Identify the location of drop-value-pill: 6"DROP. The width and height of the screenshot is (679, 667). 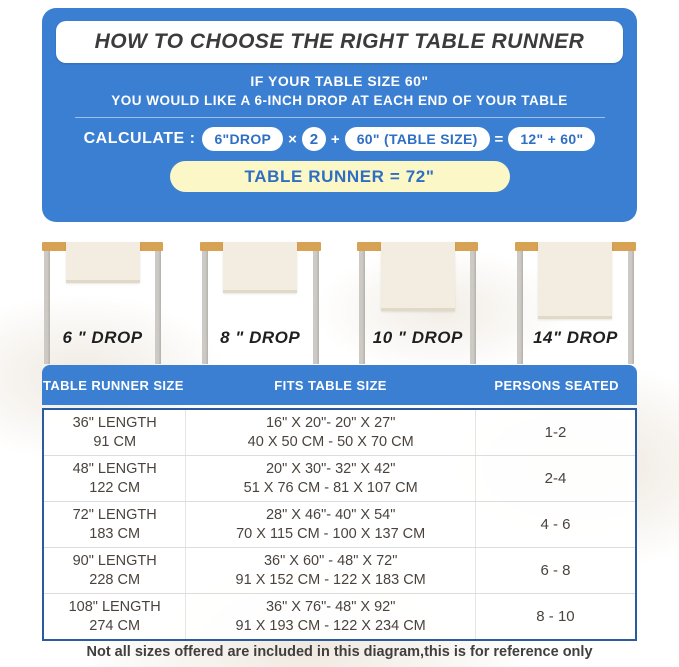
(243, 139).